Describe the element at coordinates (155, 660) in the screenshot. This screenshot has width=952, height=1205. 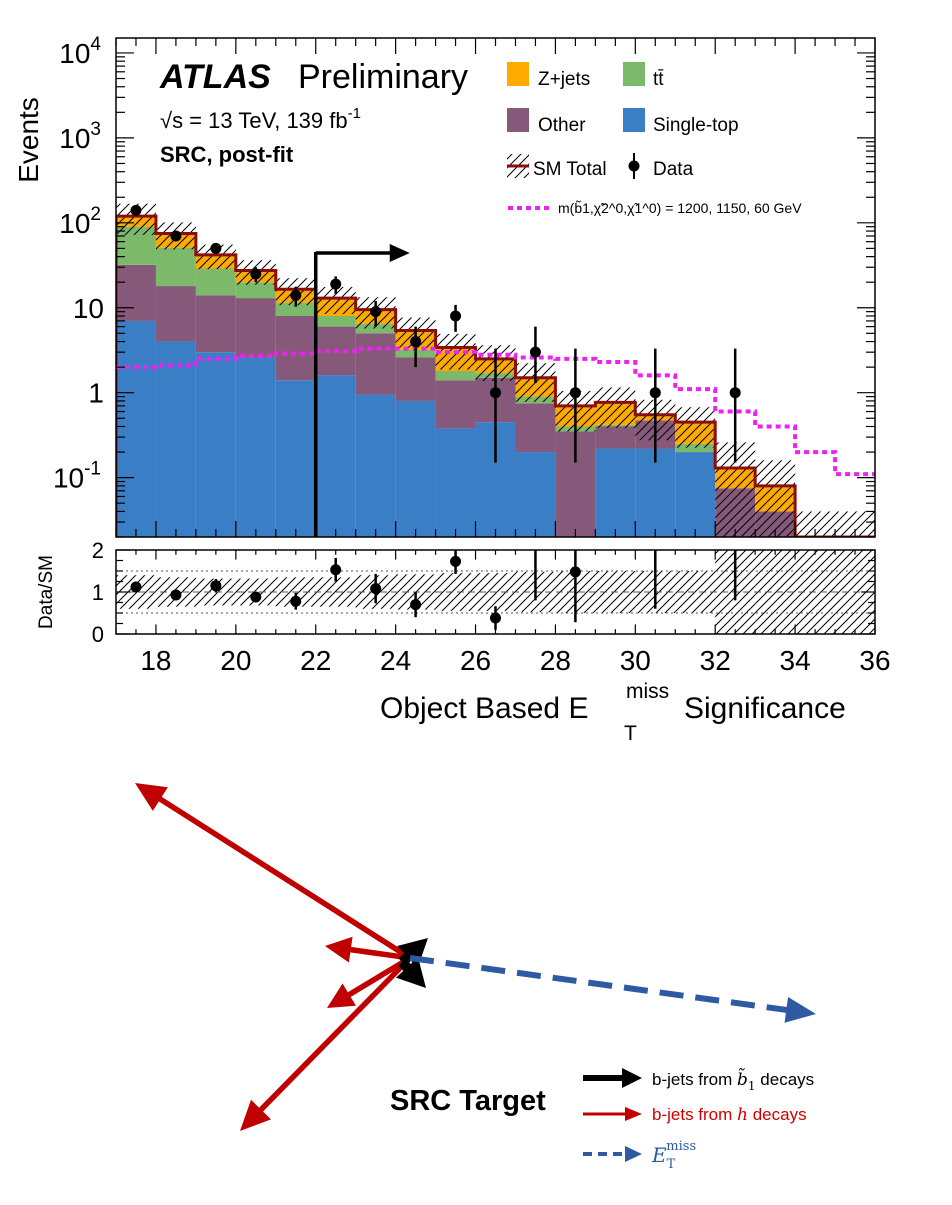
I see `x-tick-label: 18` at that location.